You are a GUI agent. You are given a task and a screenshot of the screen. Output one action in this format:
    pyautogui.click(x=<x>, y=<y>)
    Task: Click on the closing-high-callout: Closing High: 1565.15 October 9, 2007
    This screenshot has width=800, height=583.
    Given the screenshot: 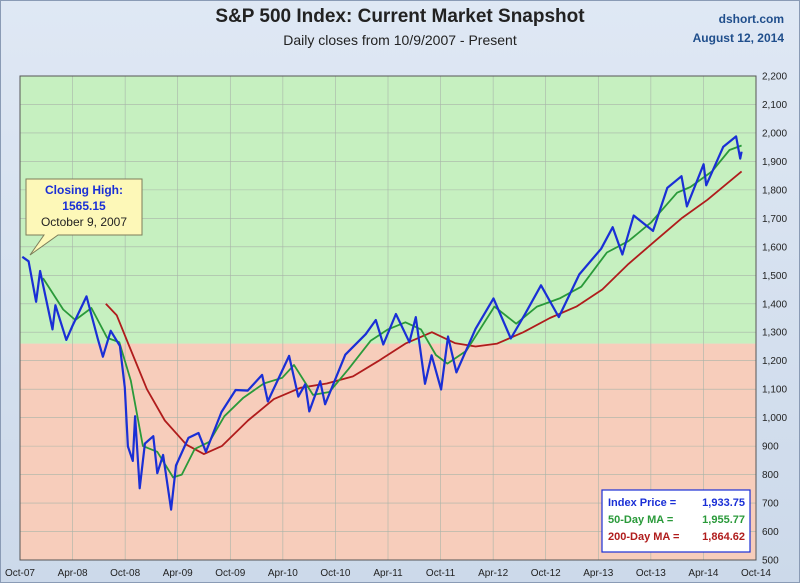 What is the action you would take?
    pyautogui.click(x=84, y=217)
    